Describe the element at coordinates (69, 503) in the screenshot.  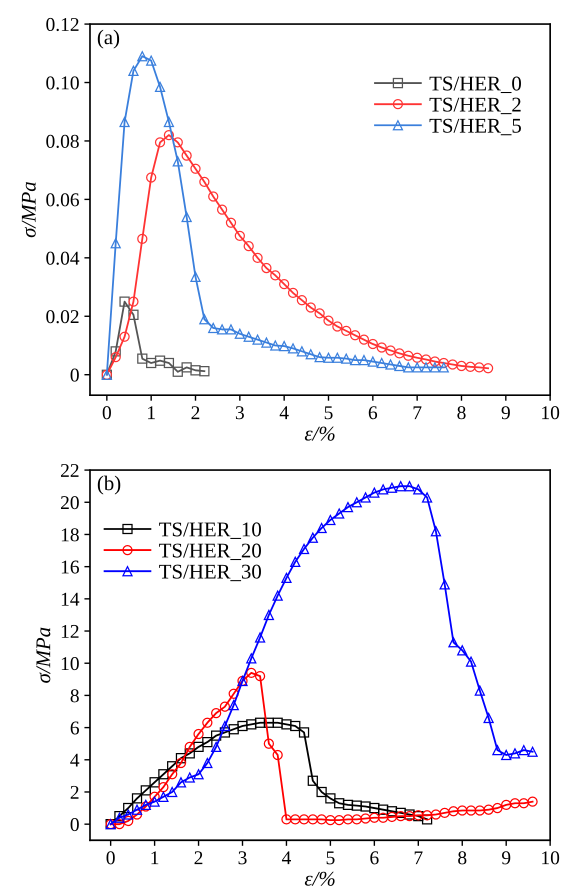
I see `y-tick-label: 20` at that location.